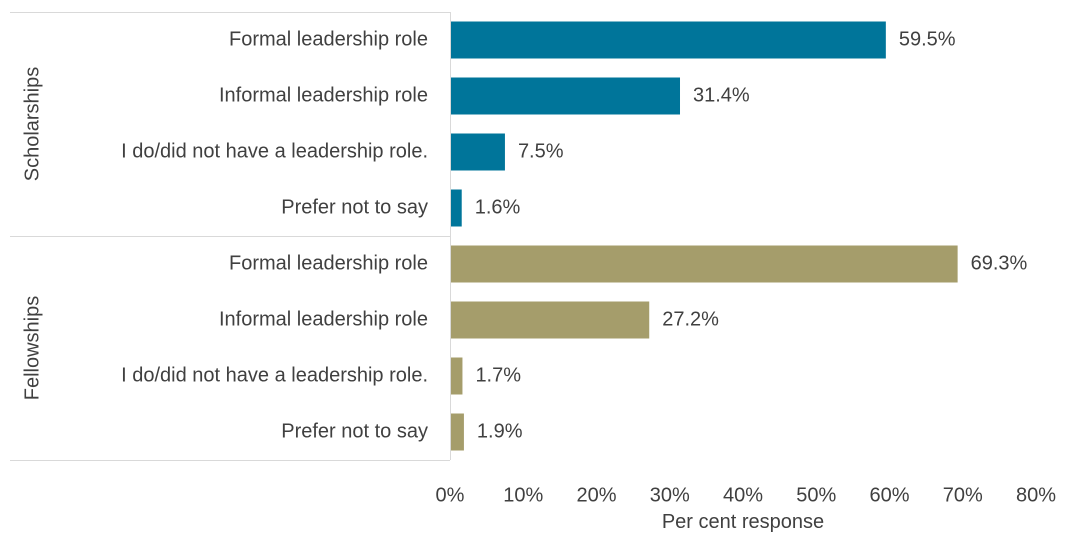 The image size is (1067, 534). What do you see at coordinates (999, 263) in the screenshot?
I see `data-label: 69.3%` at bounding box center [999, 263].